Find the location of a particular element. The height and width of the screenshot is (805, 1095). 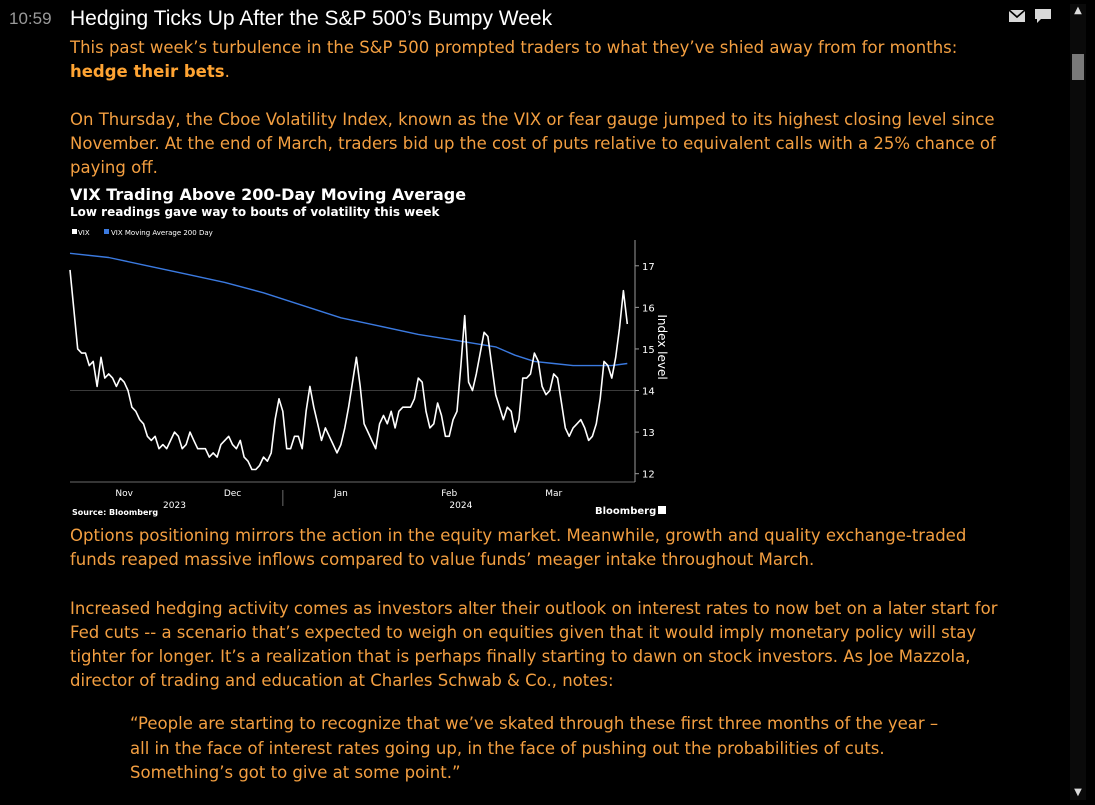

series-line-ma is located at coordinates (348, 309).